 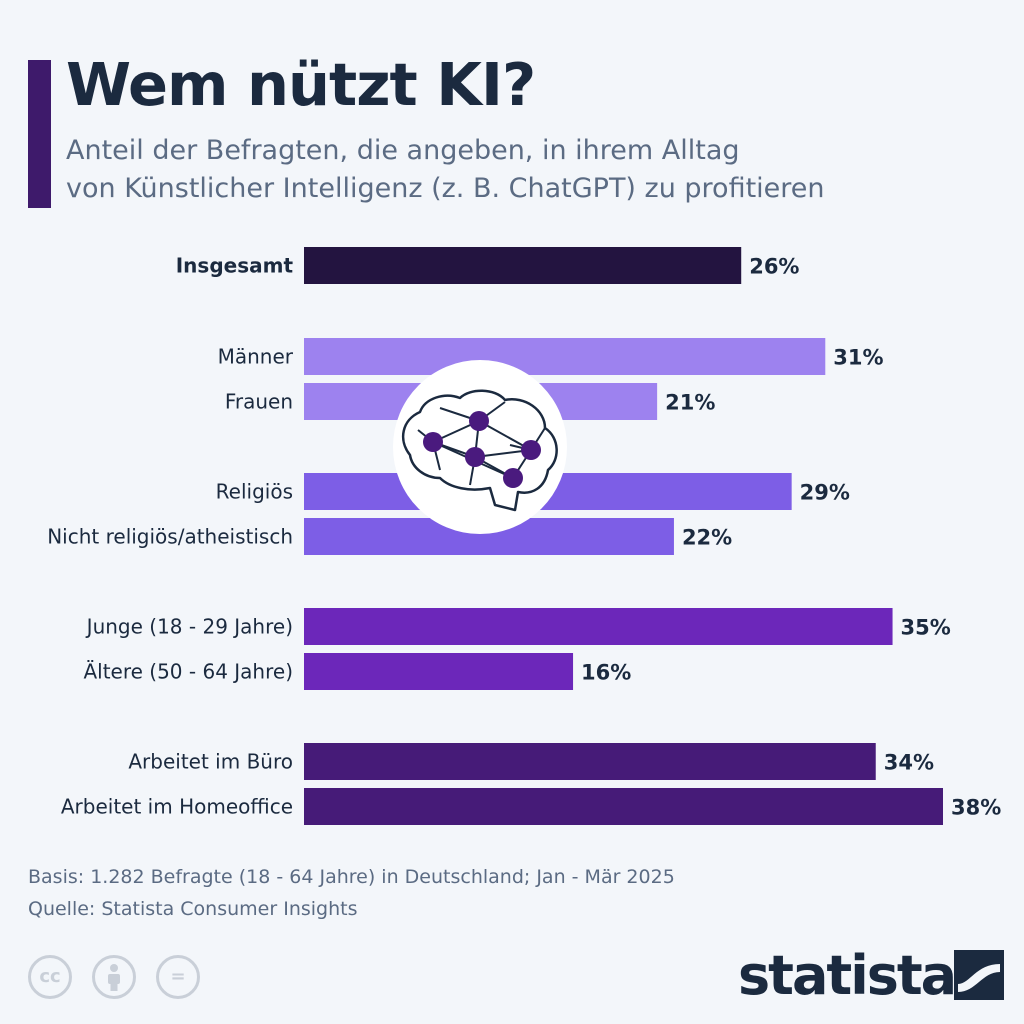 I want to click on value-label-3: 21%, so click(x=690, y=403).